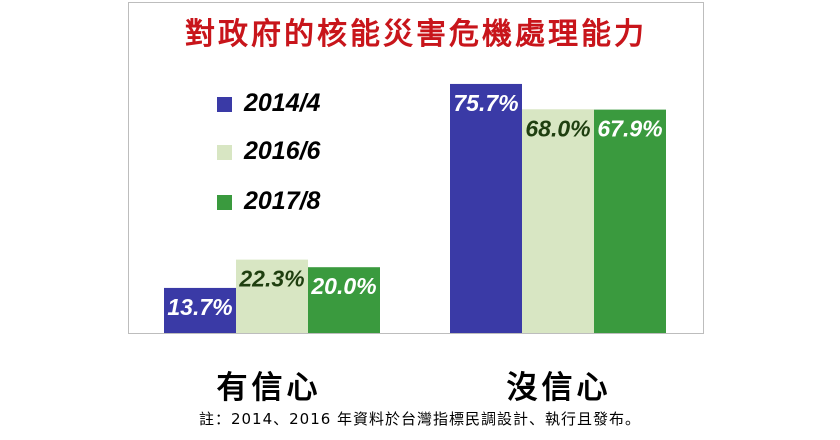  I want to click on bar-2016-6-not-confident, so click(558, 221).